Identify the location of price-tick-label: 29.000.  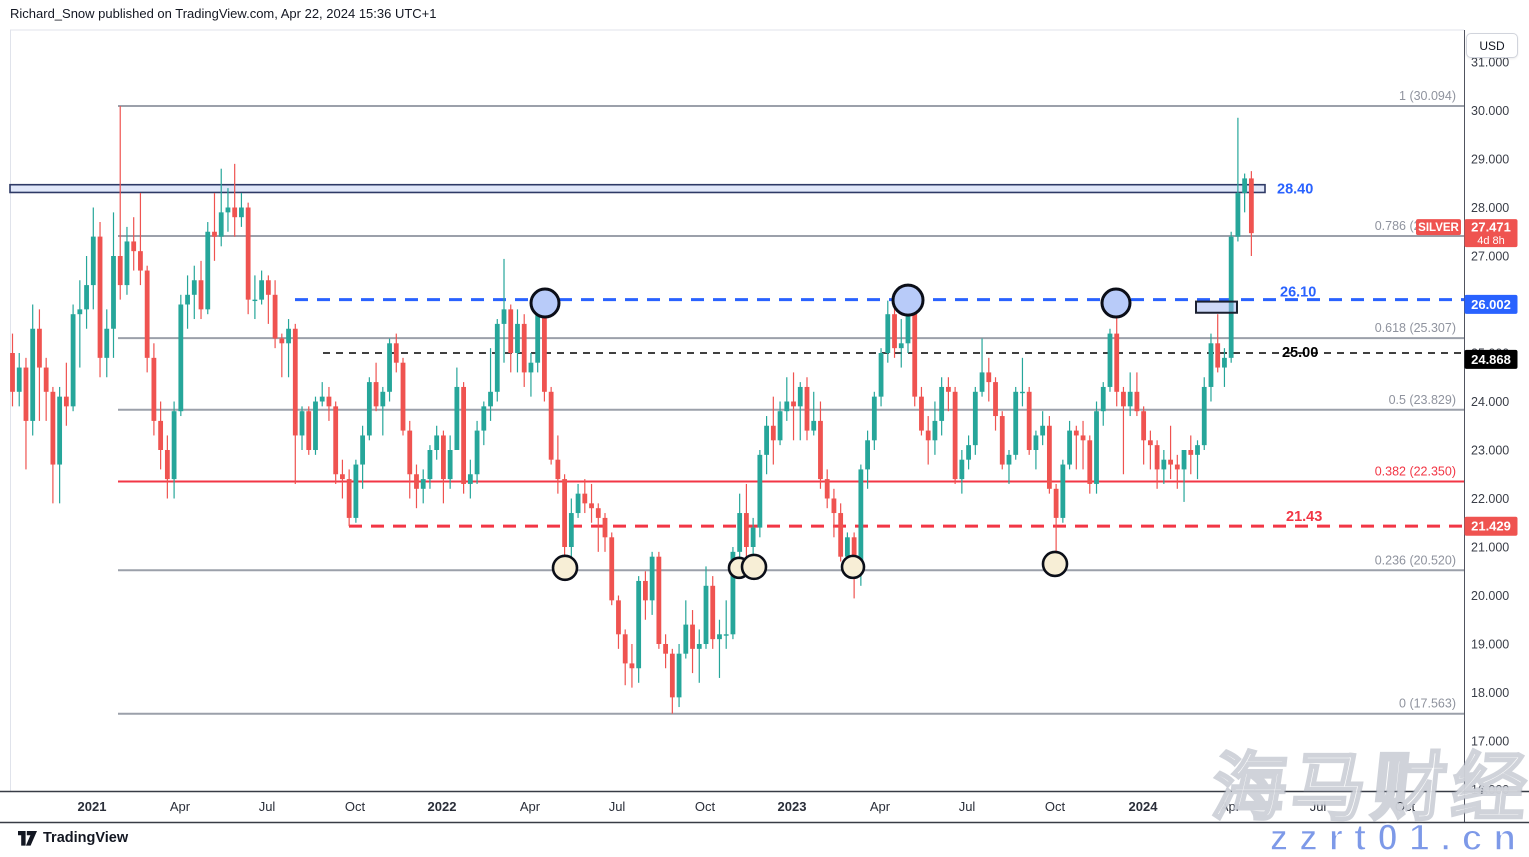
(1490, 160).